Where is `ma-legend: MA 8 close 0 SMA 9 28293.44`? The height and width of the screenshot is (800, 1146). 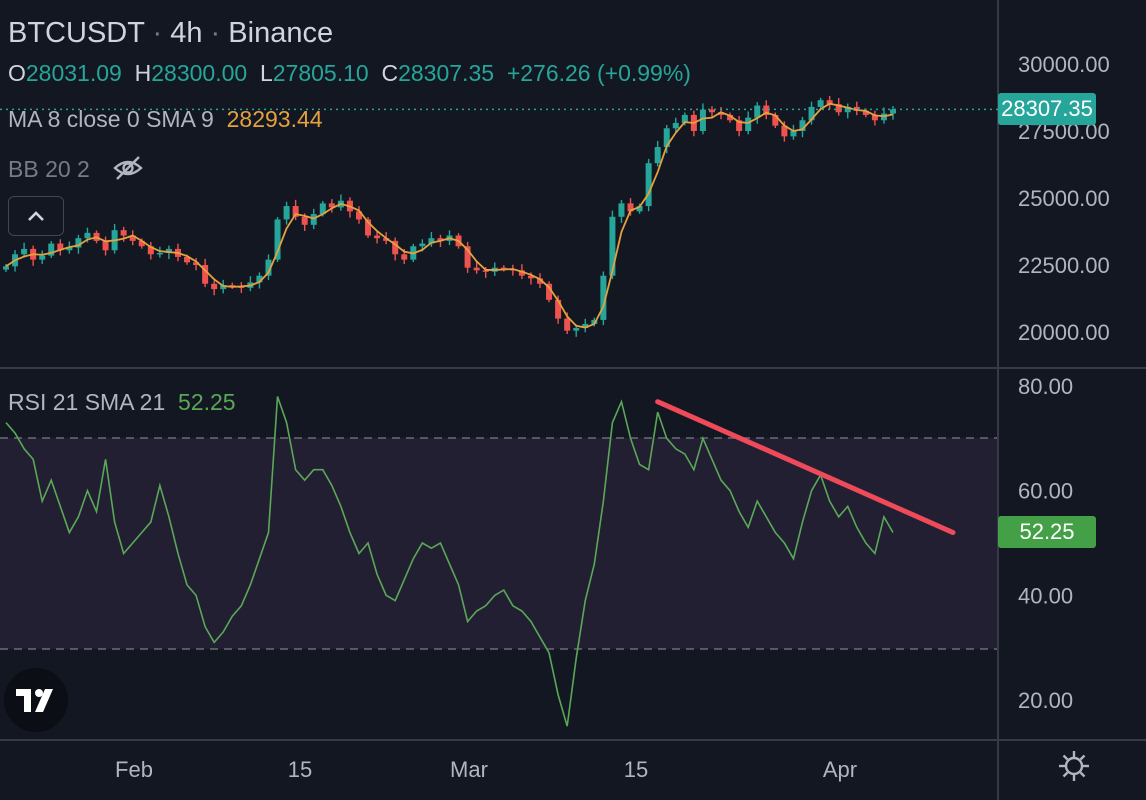 ma-legend: MA 8 close 0 SMA 9 28293.44 is located at coordinates (165, 119).